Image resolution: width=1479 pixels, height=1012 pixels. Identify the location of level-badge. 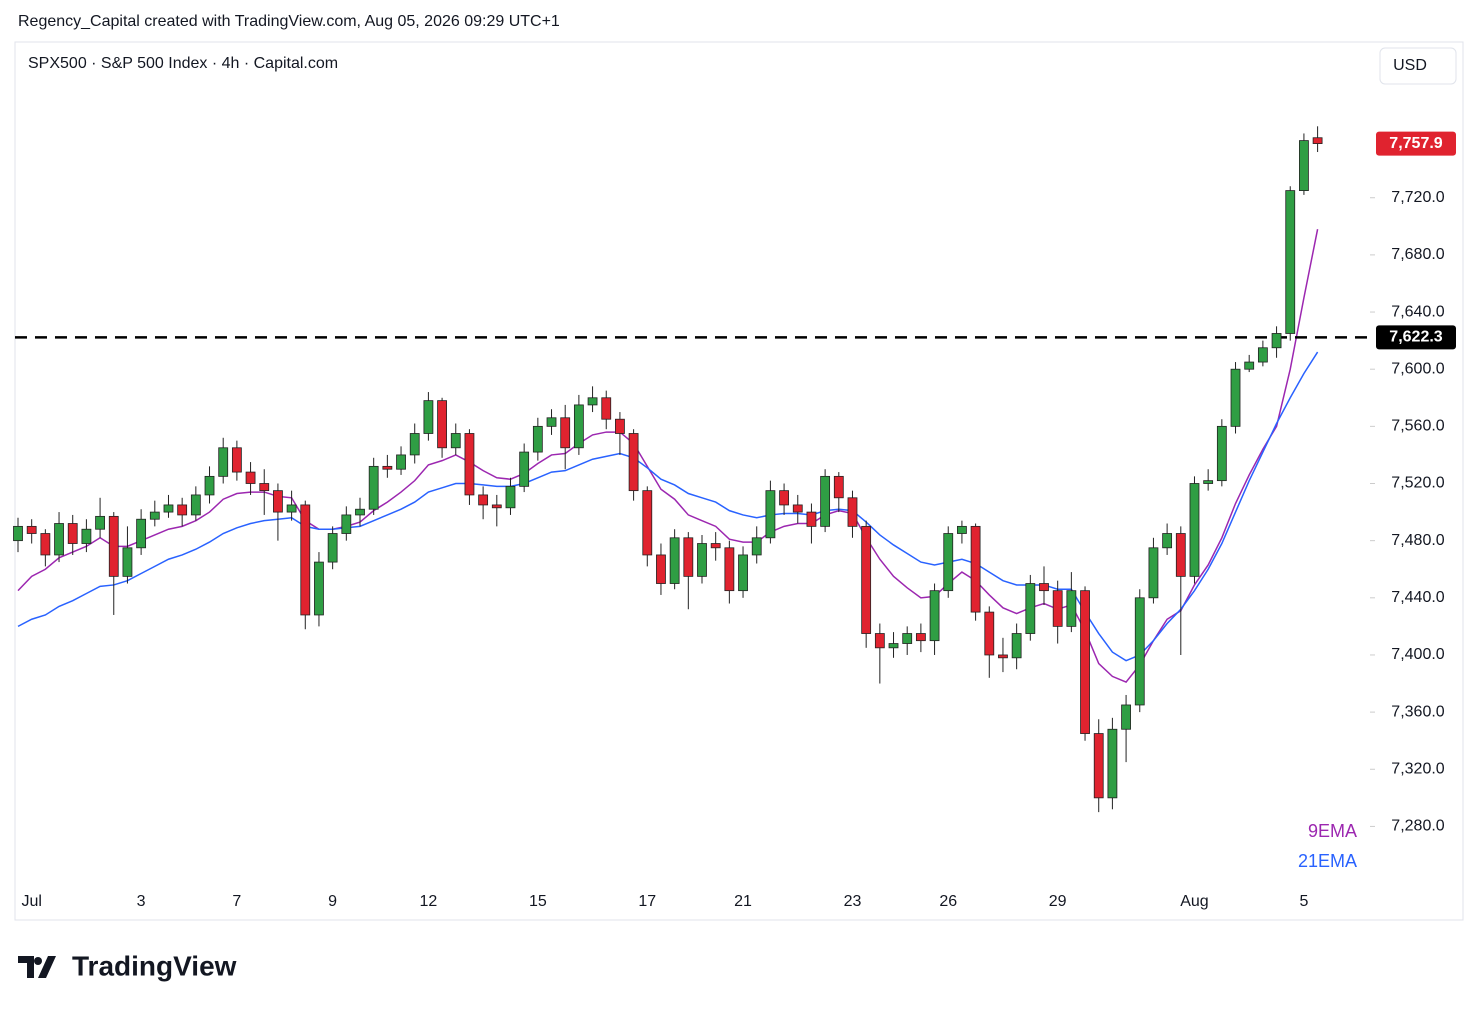
(1416, 337).